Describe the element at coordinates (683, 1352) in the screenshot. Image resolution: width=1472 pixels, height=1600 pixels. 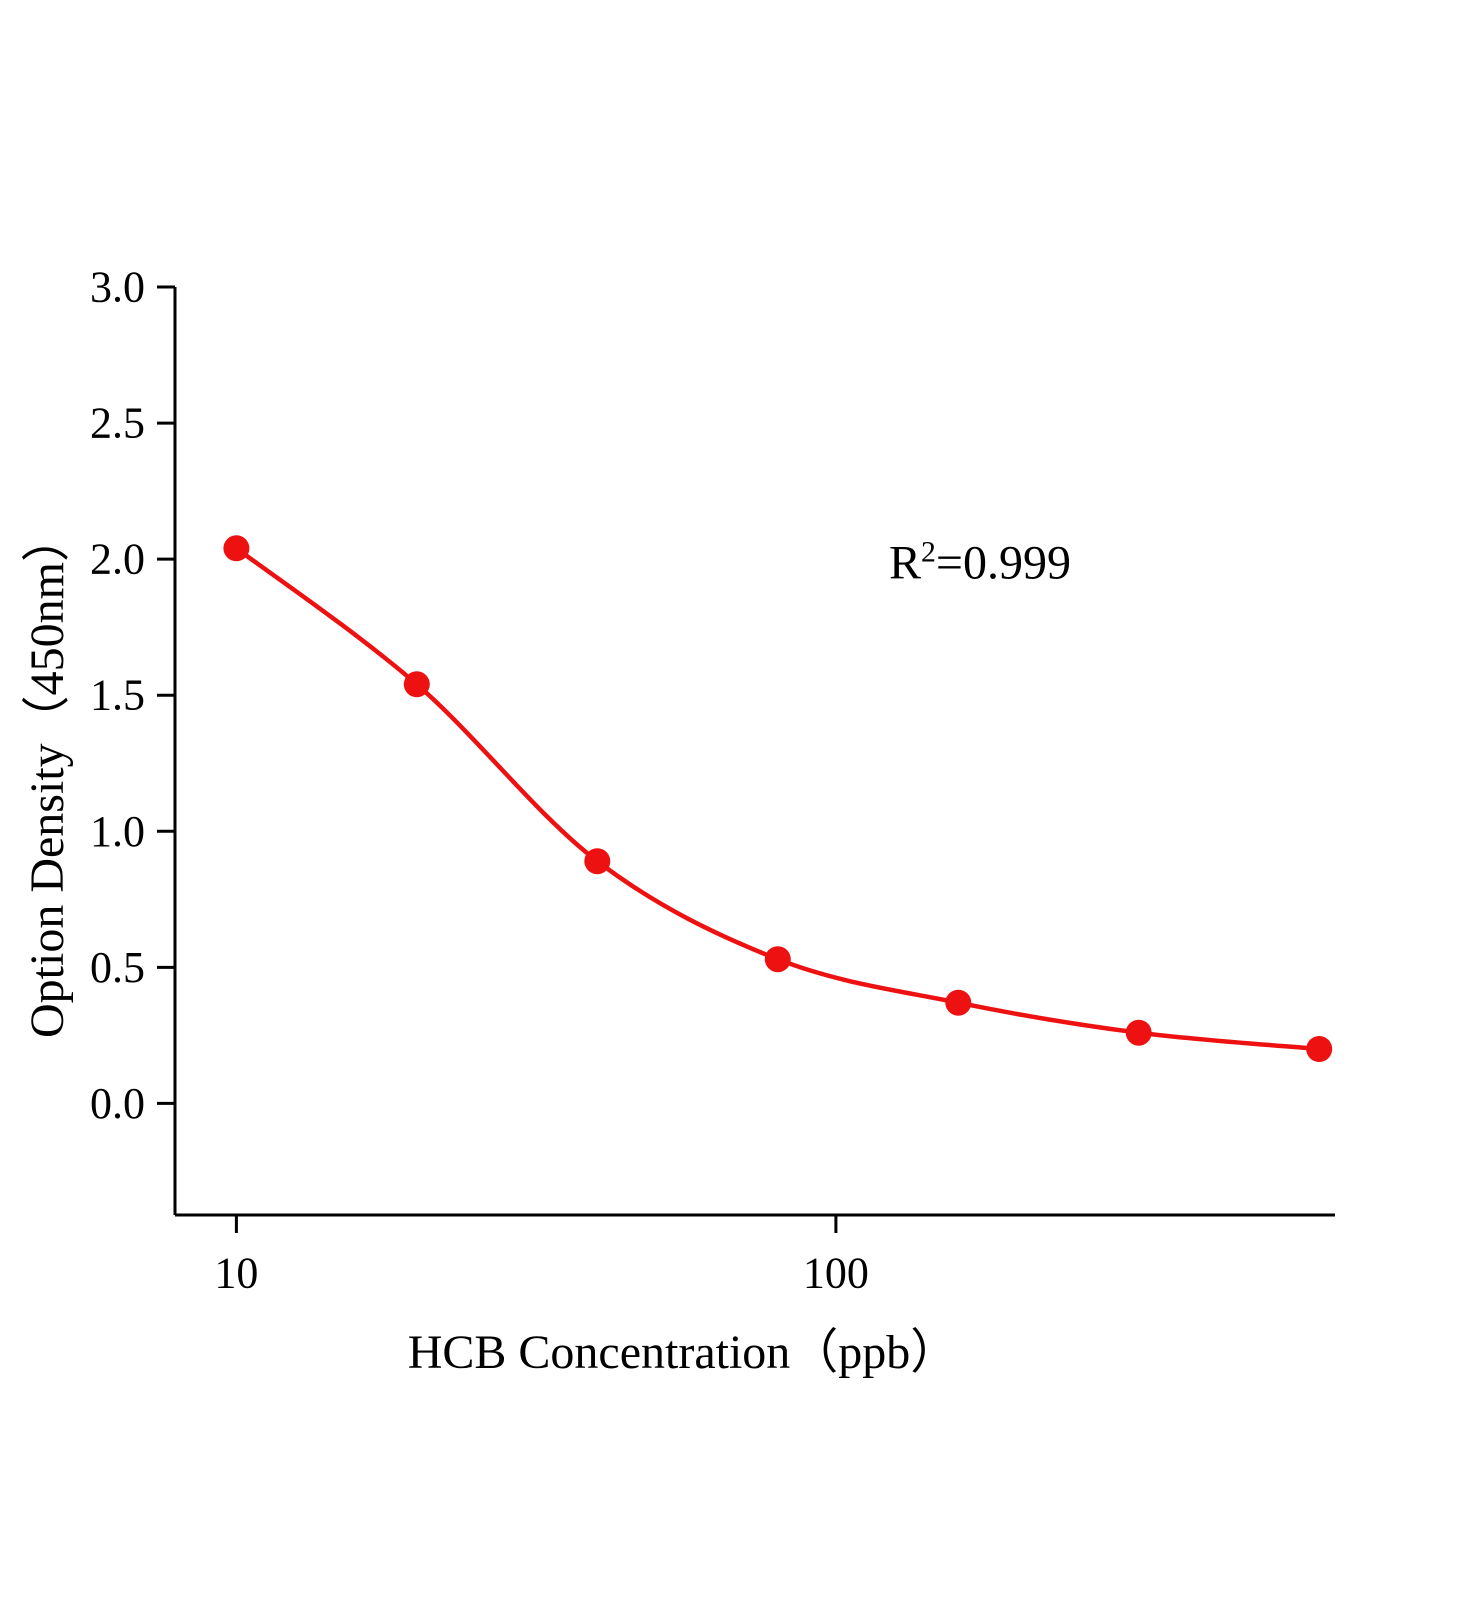
I see `x-axis-title: HCB Concentration（ppb）` at that location.